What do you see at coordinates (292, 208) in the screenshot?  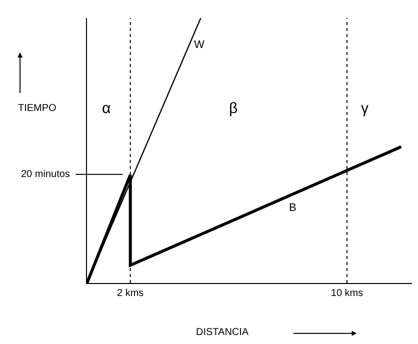 I see `series-label: B` at bounding box center [292, 208].